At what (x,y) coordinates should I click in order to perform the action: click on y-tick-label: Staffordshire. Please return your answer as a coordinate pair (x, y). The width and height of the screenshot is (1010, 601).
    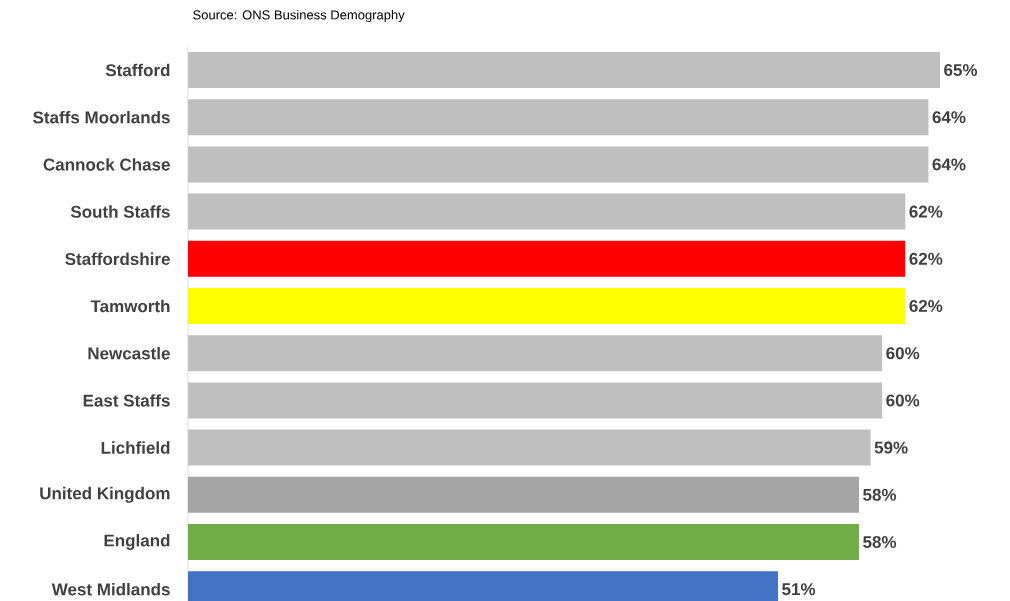
    Looking at the image, I should click on (117, 259).